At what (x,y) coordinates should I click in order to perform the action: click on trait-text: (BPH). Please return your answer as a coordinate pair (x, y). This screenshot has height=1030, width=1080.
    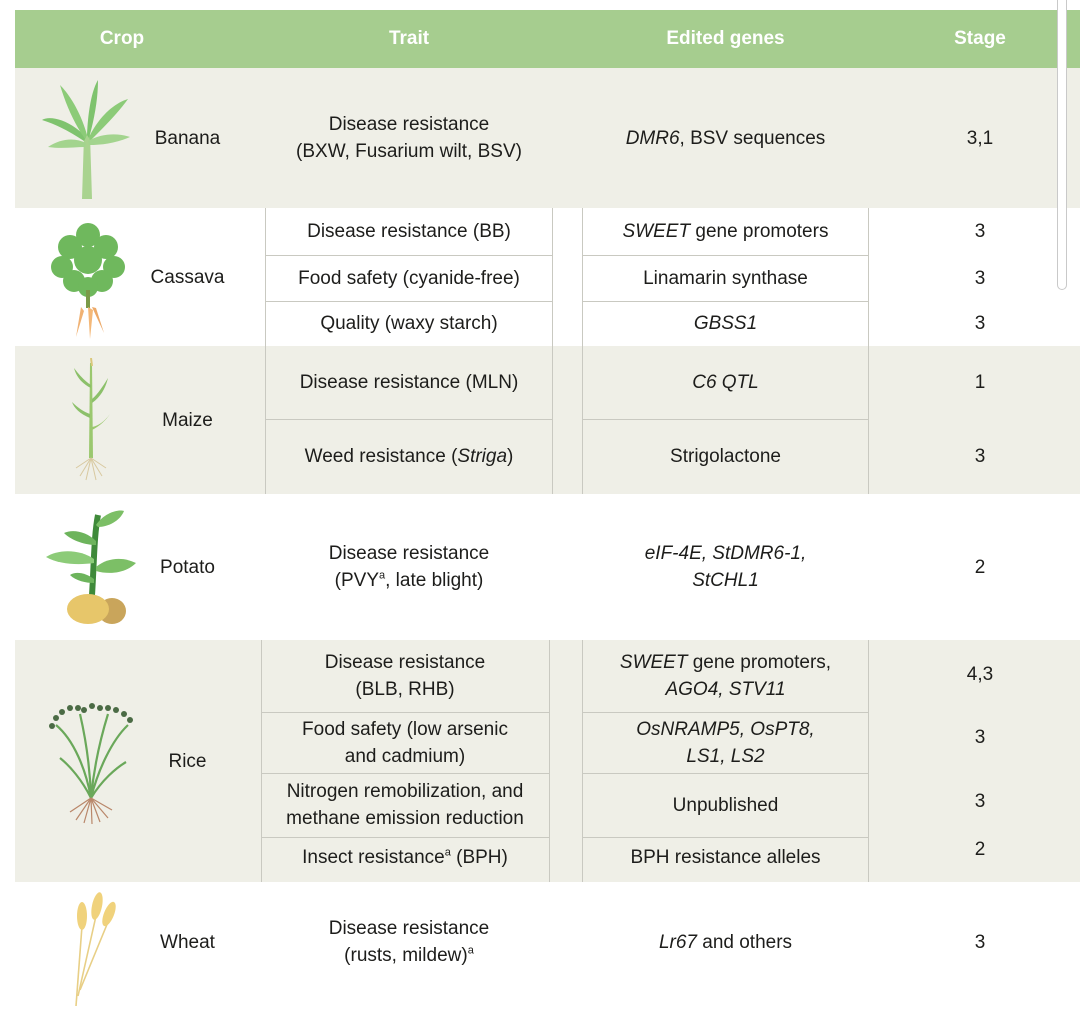
    Looking at the image, I should click on (479, 857).